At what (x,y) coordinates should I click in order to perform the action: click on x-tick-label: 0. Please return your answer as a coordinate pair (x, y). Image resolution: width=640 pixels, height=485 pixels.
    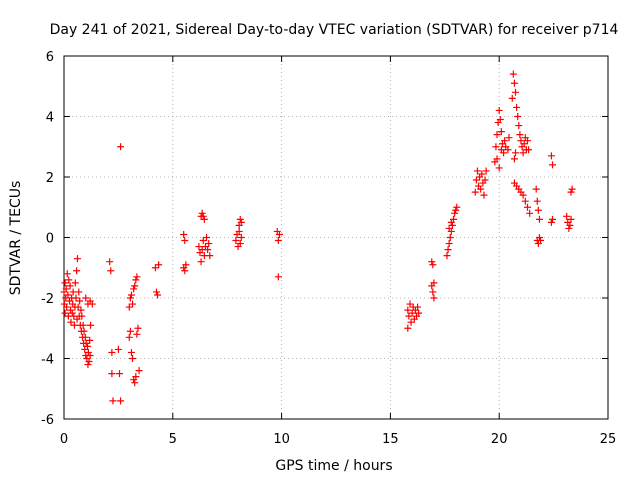
    Looking at the image, I should click on (64, 439).